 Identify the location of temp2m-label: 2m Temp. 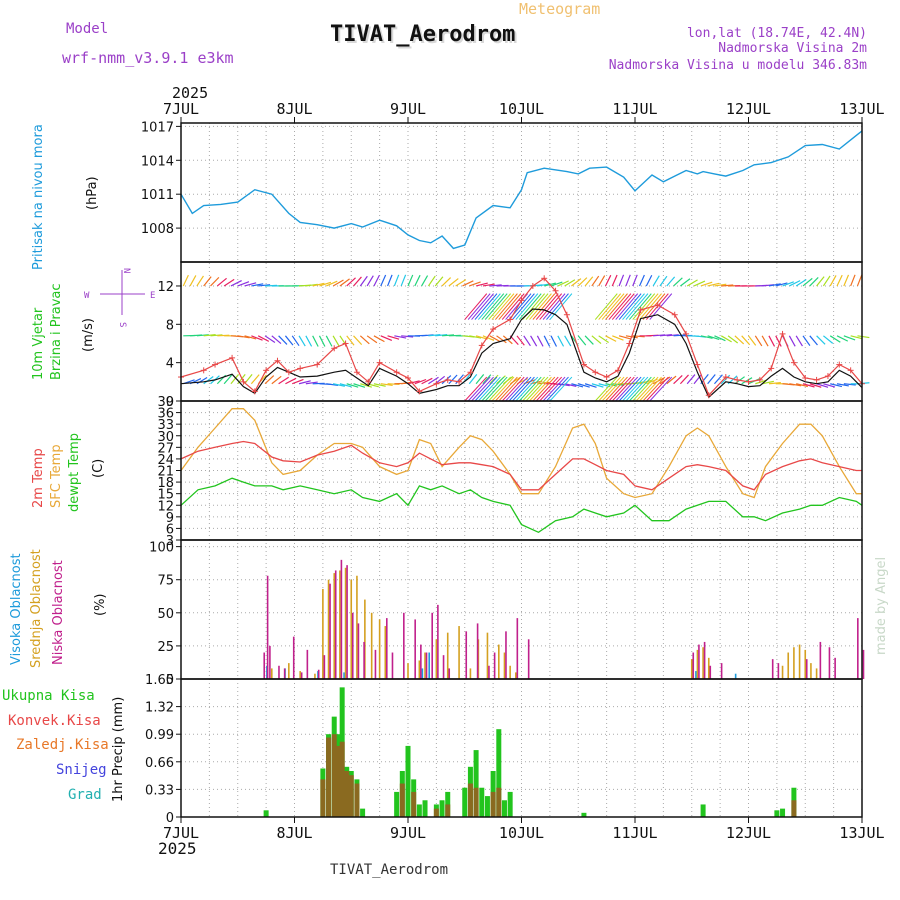
(38, 478).